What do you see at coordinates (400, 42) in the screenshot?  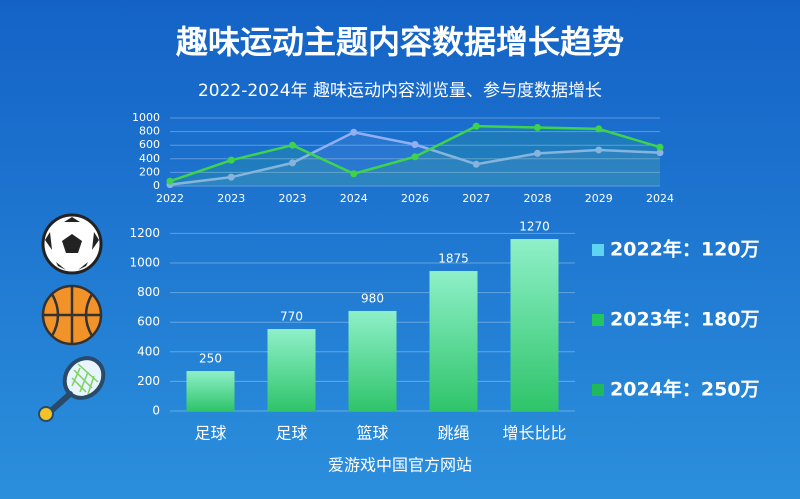 I see `title: 趣味运动主题内容数据增长趋势` at bounding box center [400, 42].